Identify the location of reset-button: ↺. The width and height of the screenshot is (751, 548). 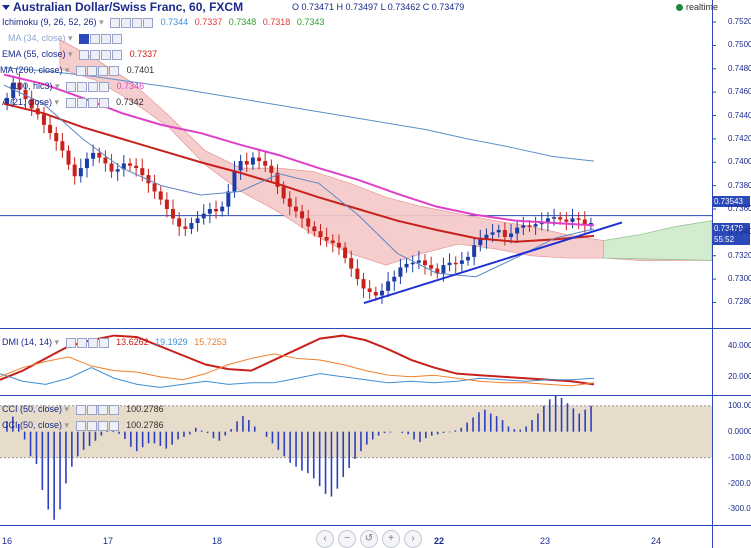
(369, 539).